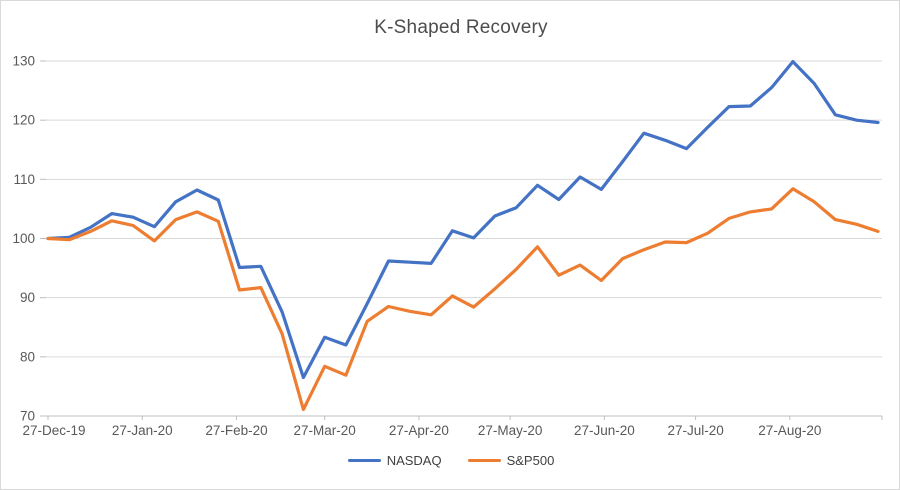 This screenshot has width=900, height=490. I want to click on x-axis-label-5: 27-May-20, so click(510, 430).